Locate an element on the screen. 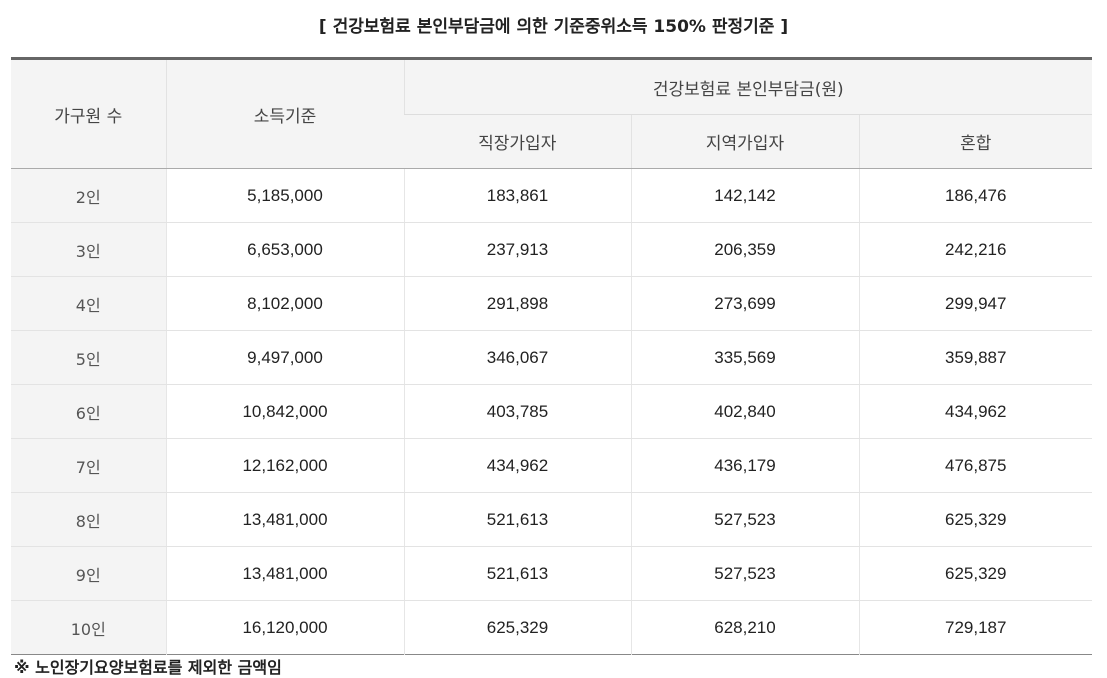 This screenshot has width=1107, height=678. header-employee: 직장가입자 is located at coordinates (517, 141).